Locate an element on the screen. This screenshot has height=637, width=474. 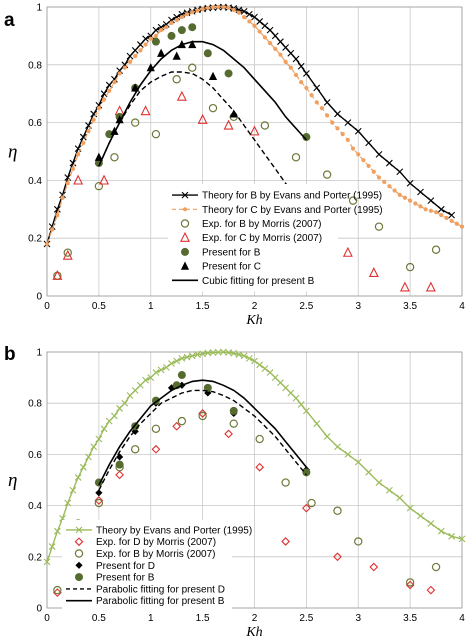
y-tick-label: 1 is located at coordinates (39, 8).